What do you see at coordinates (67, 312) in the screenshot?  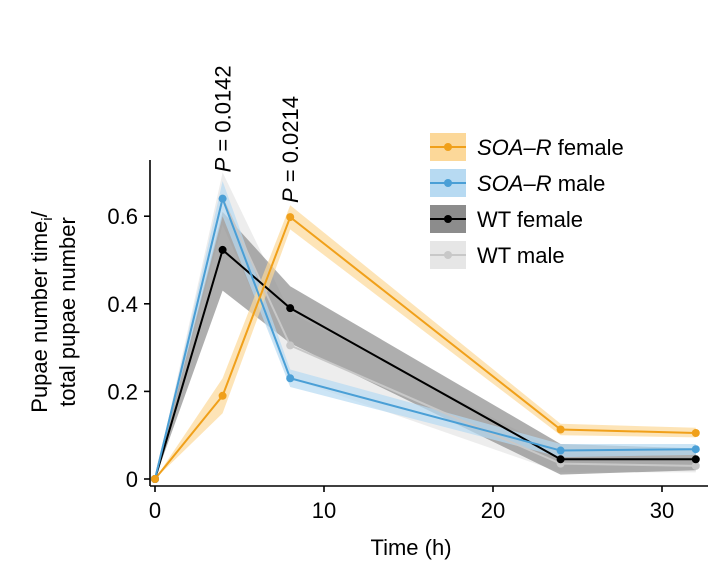 I see `y-axis-title-line2: total pupae number` at bounding box center [67, 312].